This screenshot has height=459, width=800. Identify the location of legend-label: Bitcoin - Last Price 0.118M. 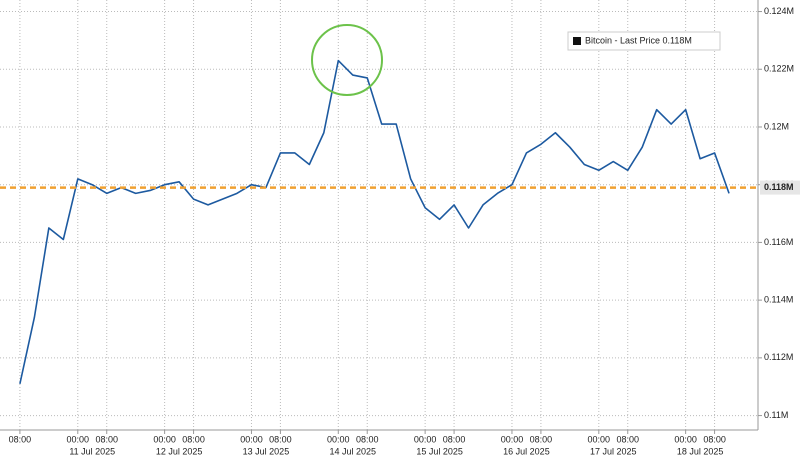
(638, 40).